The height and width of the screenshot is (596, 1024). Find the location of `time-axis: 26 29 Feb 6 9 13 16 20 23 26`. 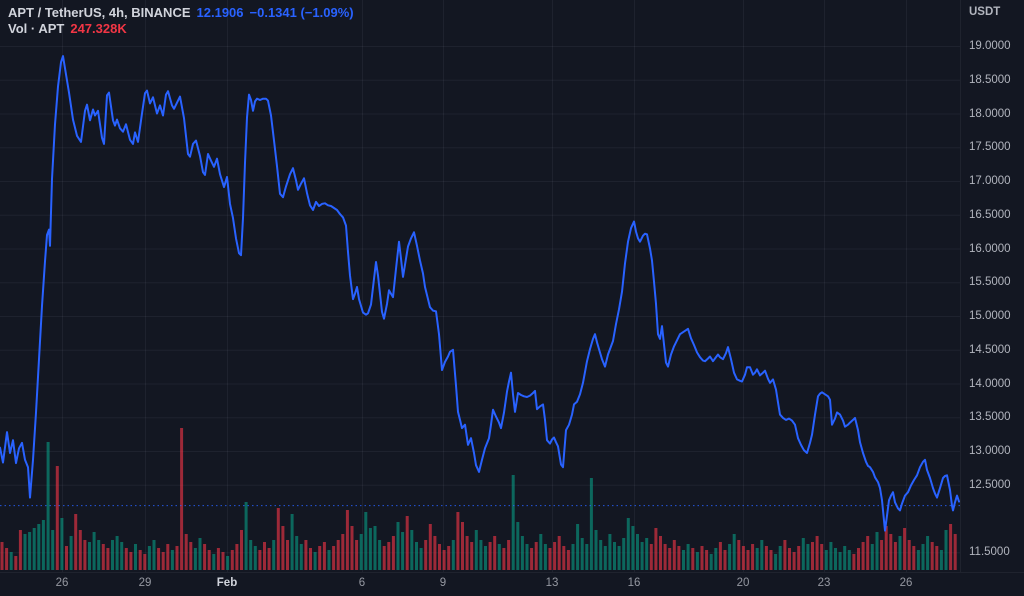

time-axis: 26 29 Feb 6 9 13 16 20 23 26 is located at coordinates (512, 584).